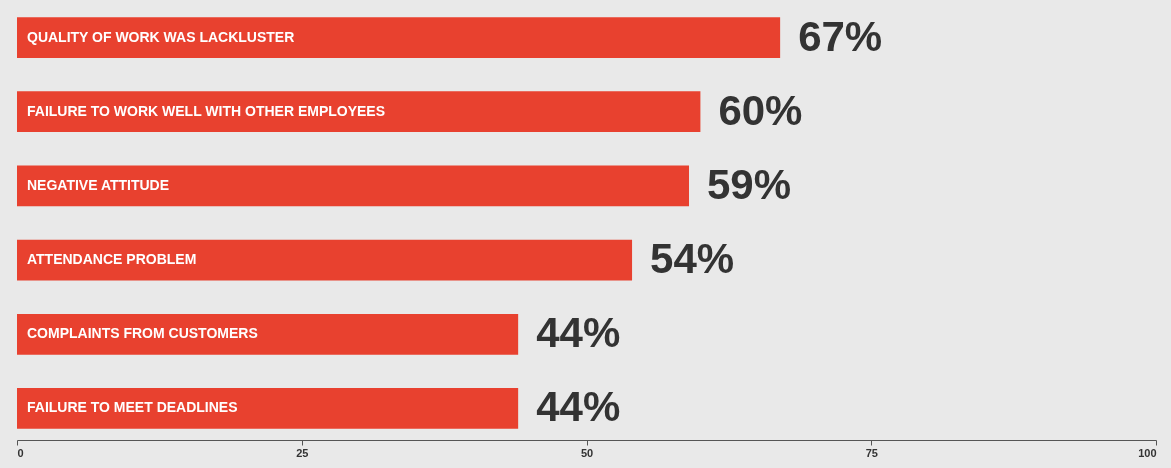 This screenshot has width=1171, height=468. What do you see at coordinates (749, 184) in the screenshot?
I see `data-label: 59%` at bounding box center [749, 184].